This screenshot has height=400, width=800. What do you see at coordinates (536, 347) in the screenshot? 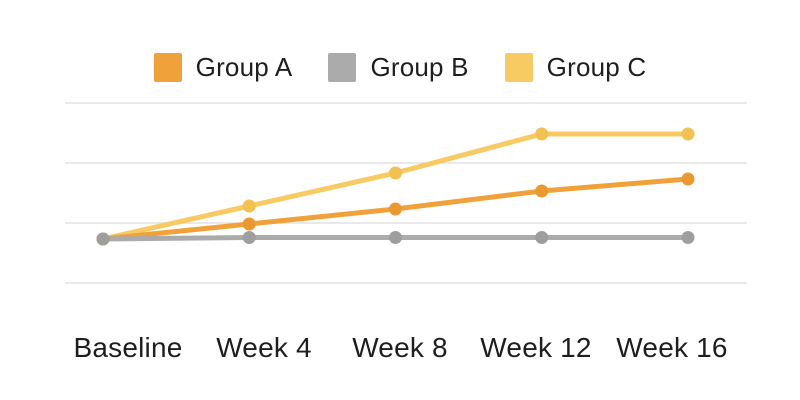
I see `x-axis-label-week-12: Week 12` at bounding box center [536, 347].